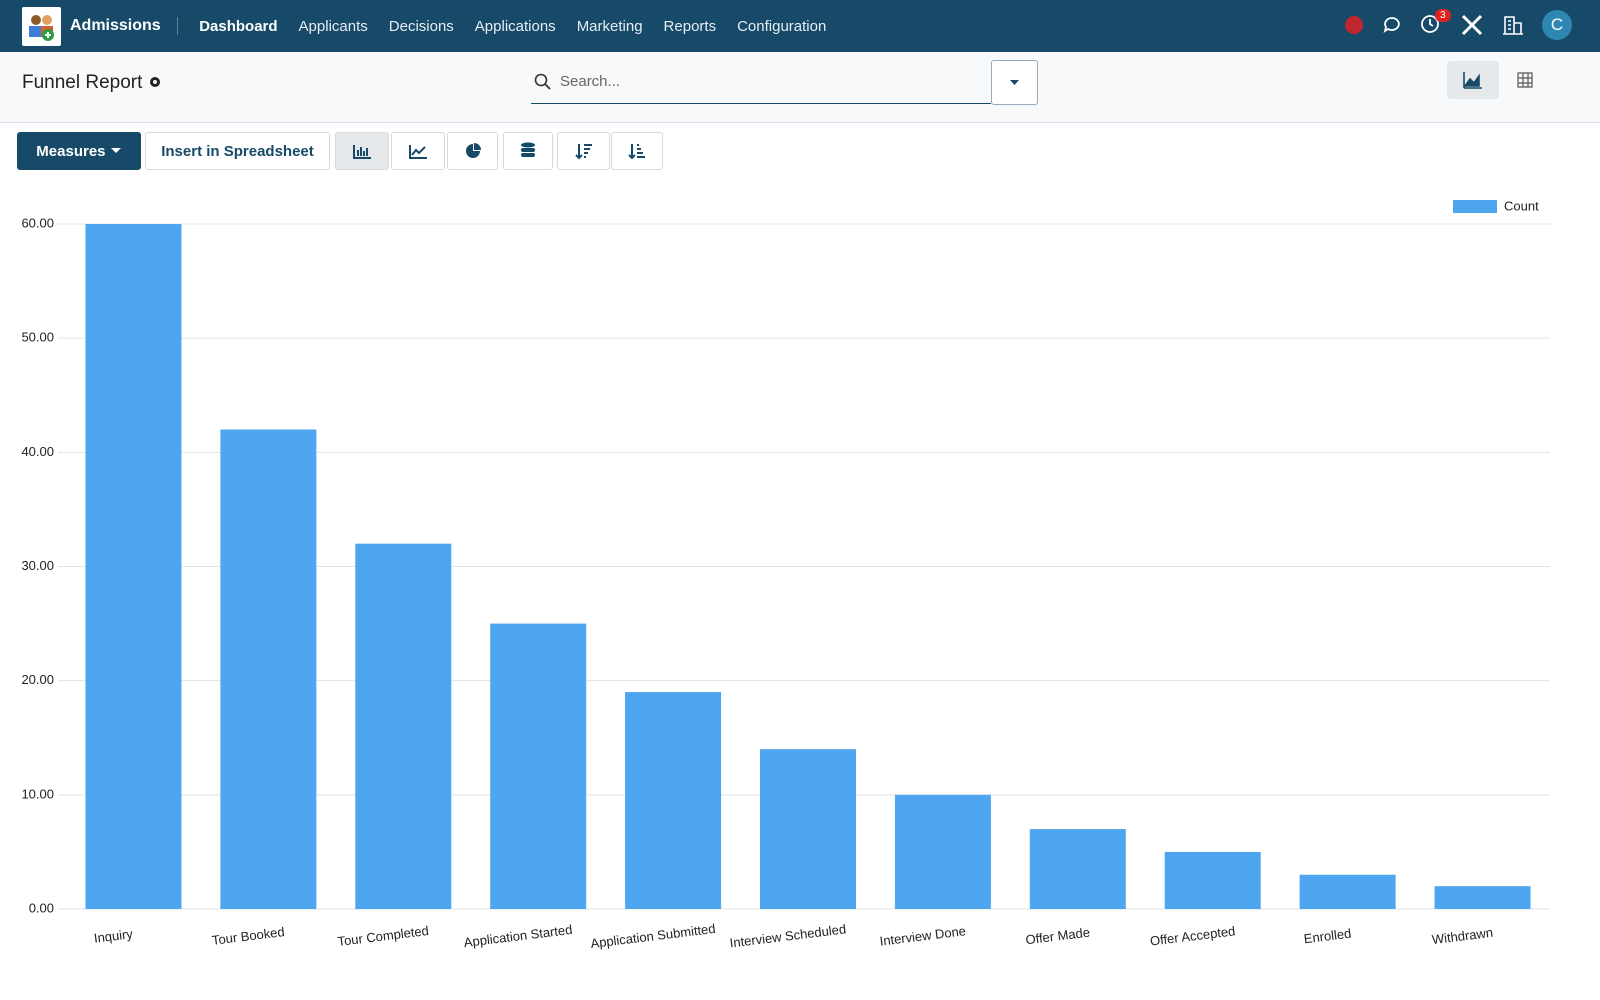  Describe the element at coordinates (690, 26) in the screenshot. I see `menu-item: Reports` at that location.